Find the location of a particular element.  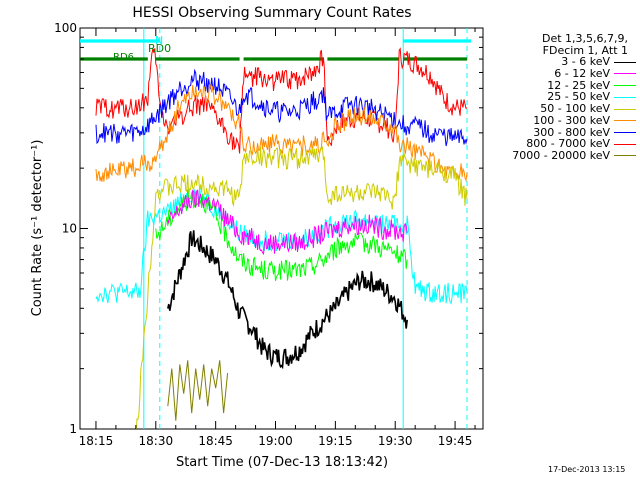

series-line-800-7000-kev is located at coordinates (281, 100).